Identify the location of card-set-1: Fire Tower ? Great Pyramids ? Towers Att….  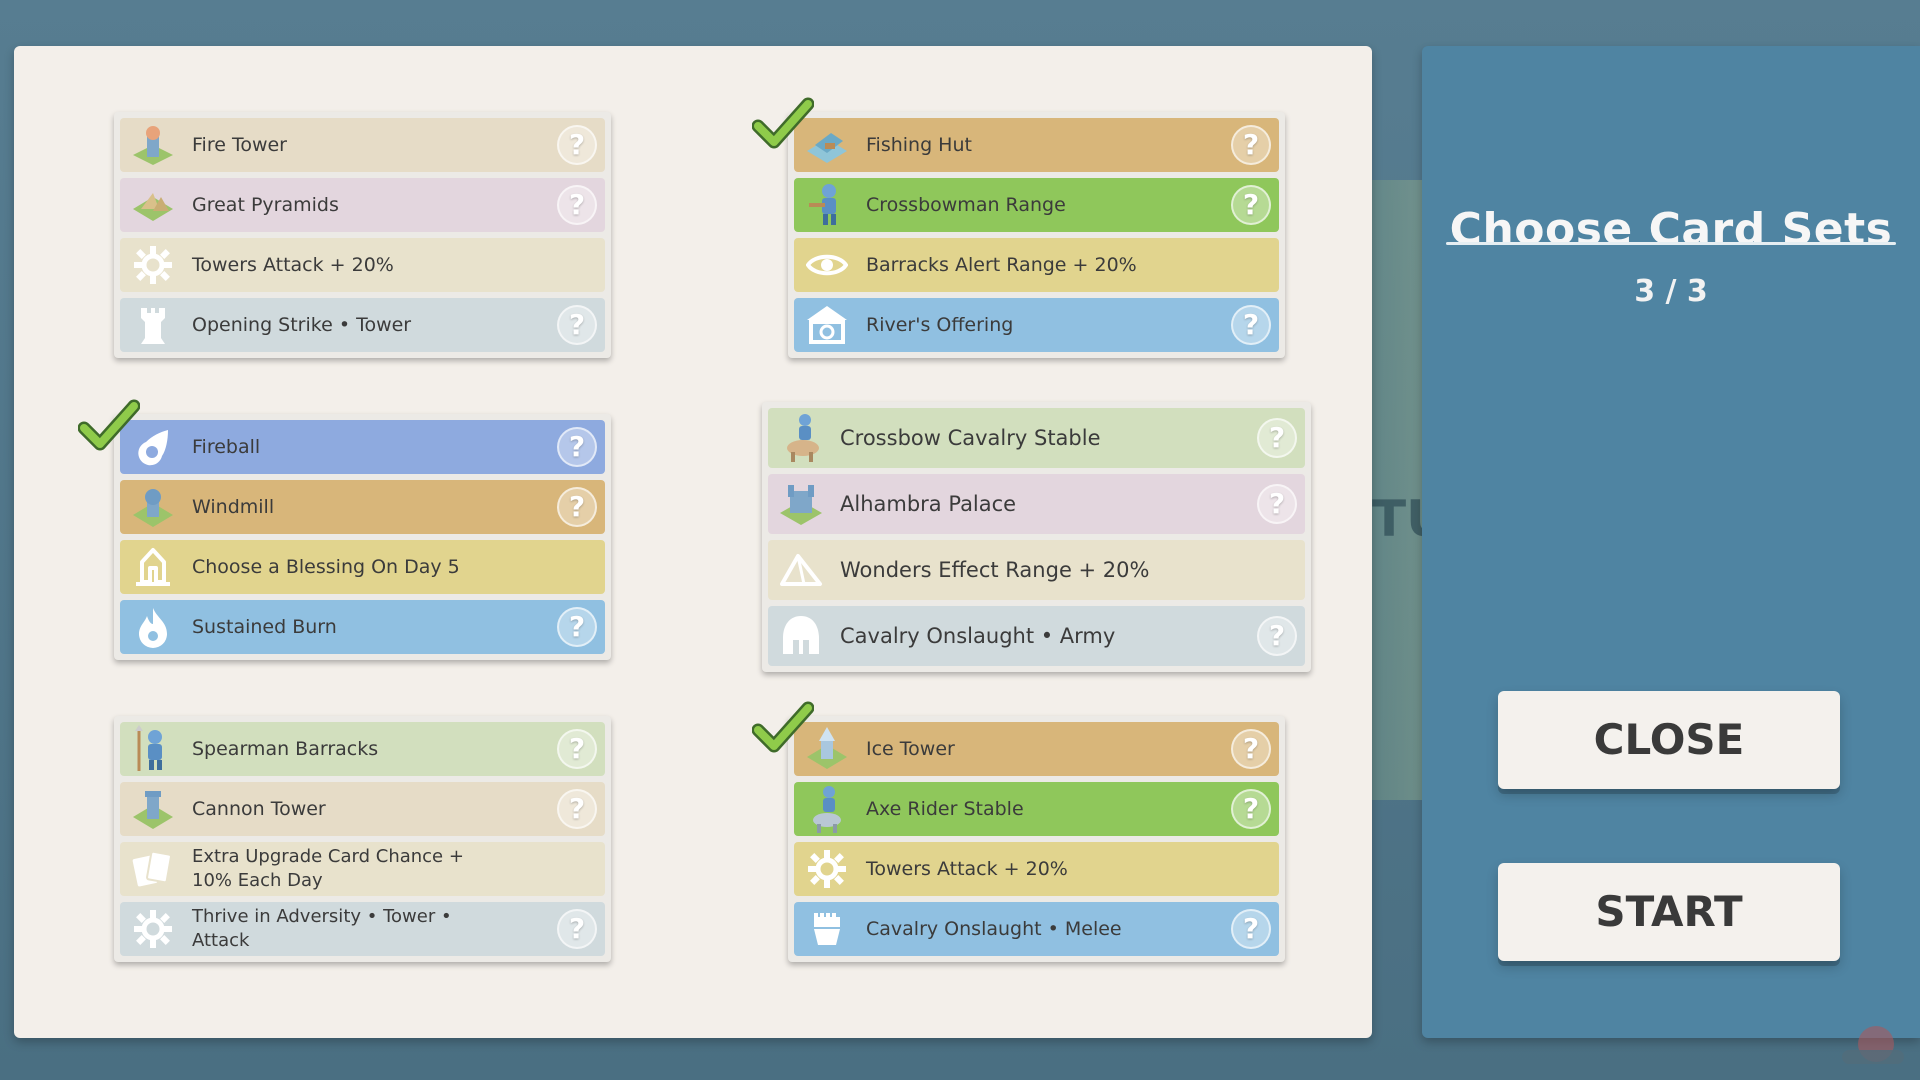
(362, 235).